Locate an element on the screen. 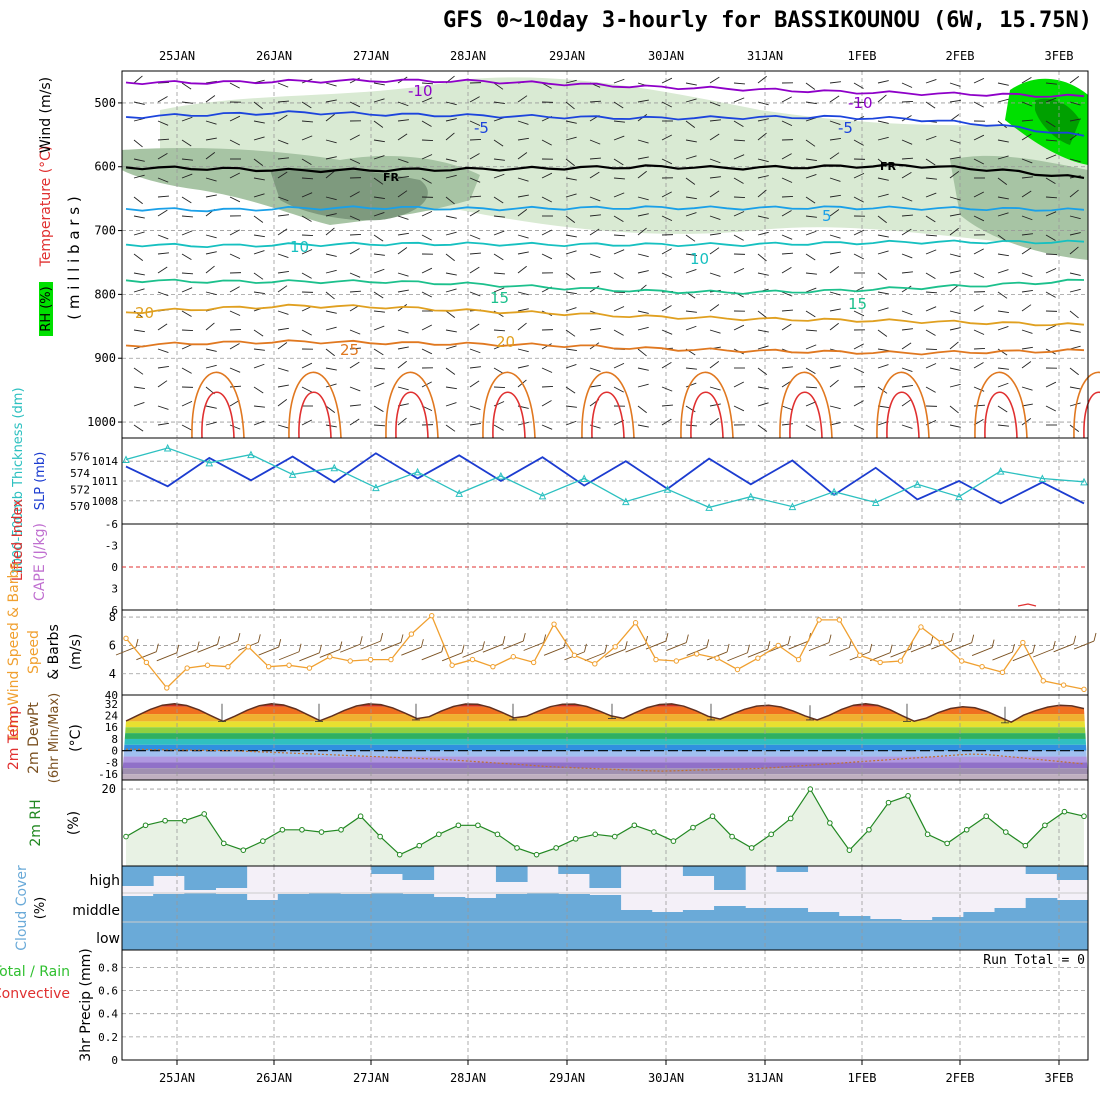 The height and width of the screenshot is (1100, 1100). rh2m-point is located at coordinates (517, 848).